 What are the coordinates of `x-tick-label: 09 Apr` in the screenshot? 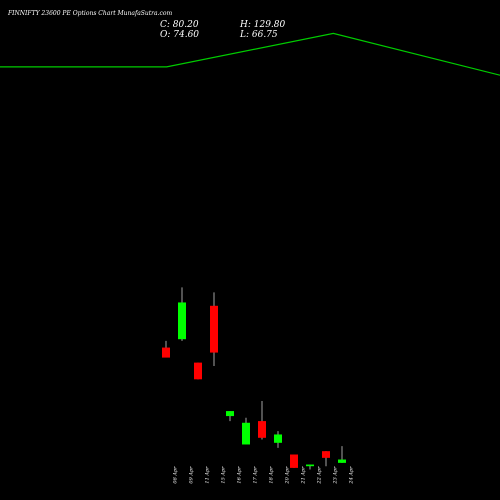 It's located at (192, 475).